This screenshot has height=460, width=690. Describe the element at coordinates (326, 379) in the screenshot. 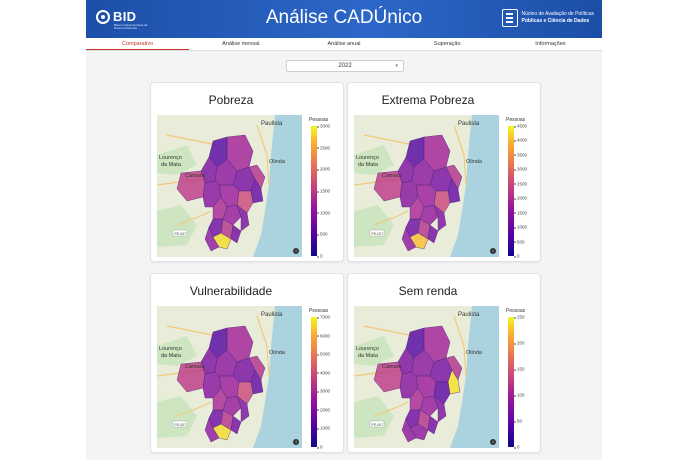

I see `color-legend: Pessoas 7000 6000 5000 4000 3000 2000 1000 0` at that location.